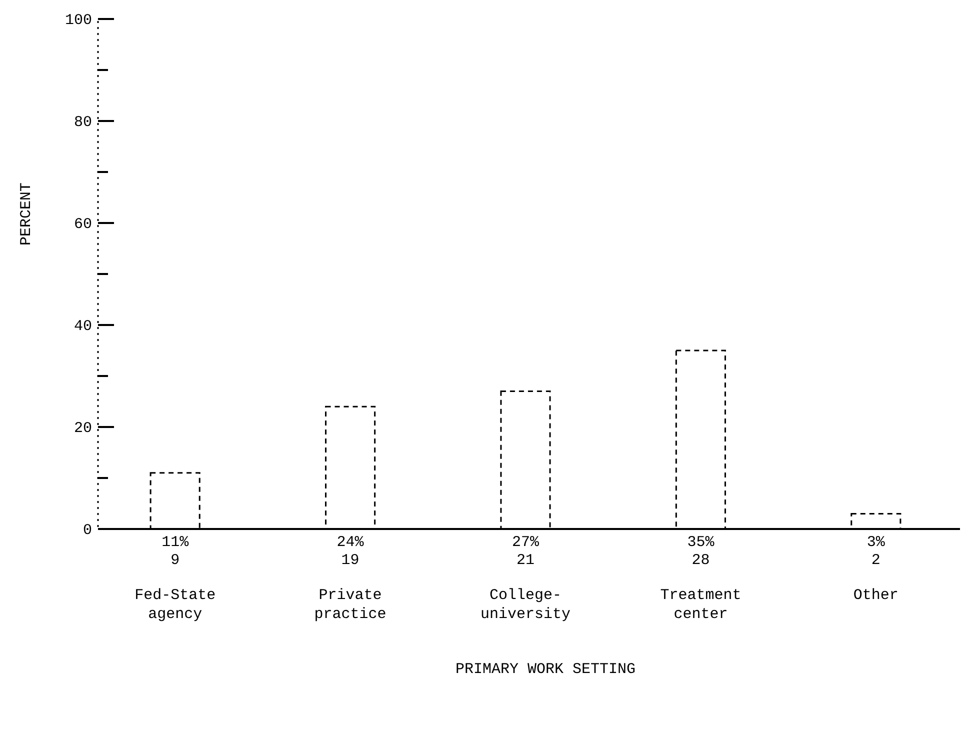 The image size is (968, 729). I want to click on y-tick-label: 60, so click(83, 224).